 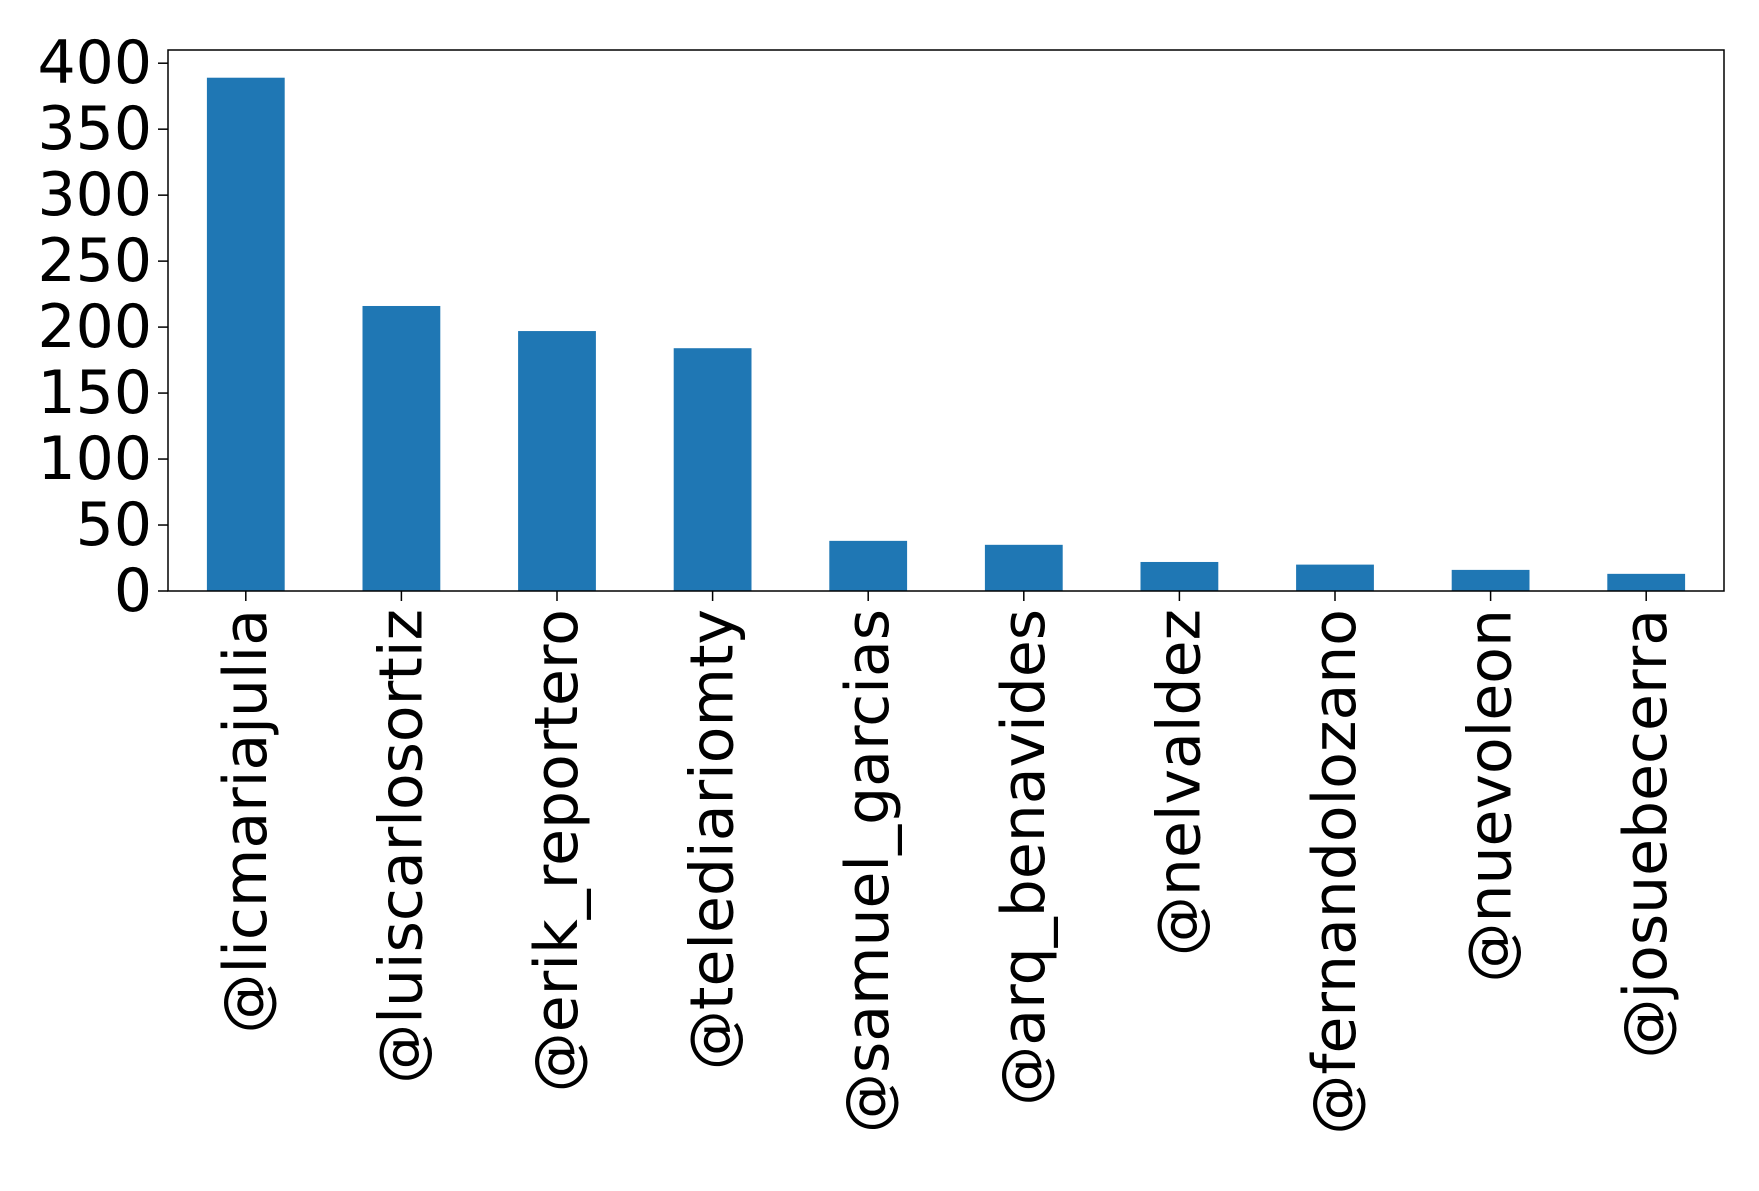 What do you see at coordinates (133, 591) in the screenshot?
I see `y-tick-label: 0` at bounding box center [133, 591].